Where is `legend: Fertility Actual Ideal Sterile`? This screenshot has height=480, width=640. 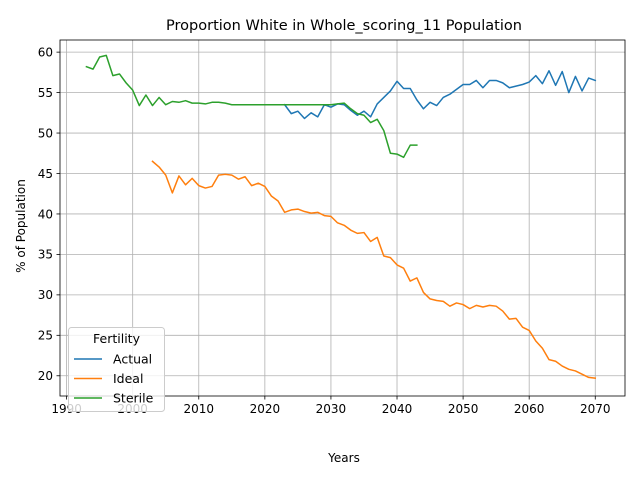 legend: Fertility Actual Ideal Sterile is located at coordinates (116, 369).